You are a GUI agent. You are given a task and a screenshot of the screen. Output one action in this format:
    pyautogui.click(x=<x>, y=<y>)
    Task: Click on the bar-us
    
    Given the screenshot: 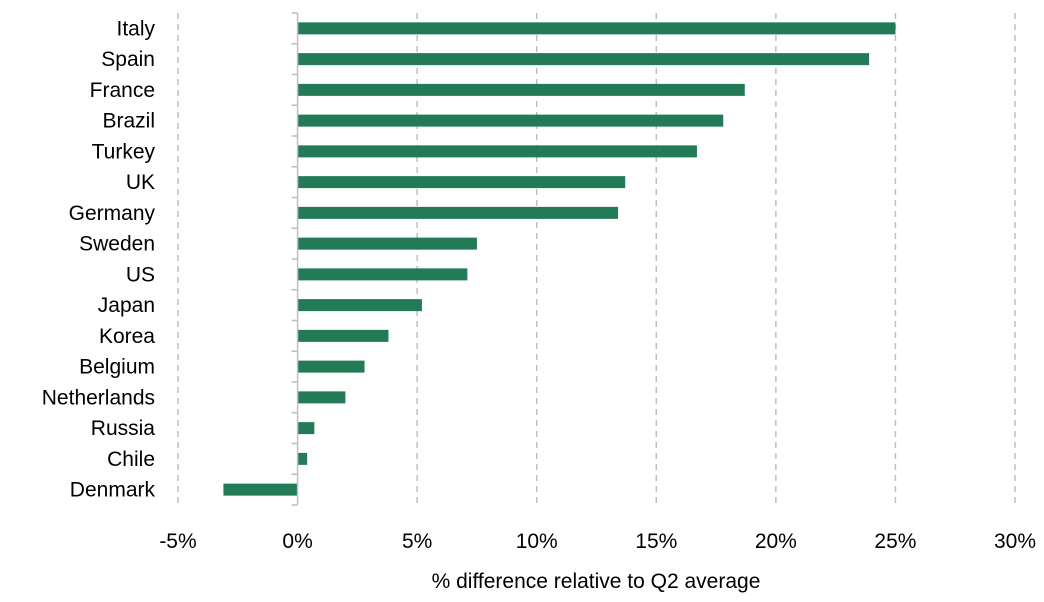 What is the action you would take?
    pyautogui.click(x=382, y=274)
    